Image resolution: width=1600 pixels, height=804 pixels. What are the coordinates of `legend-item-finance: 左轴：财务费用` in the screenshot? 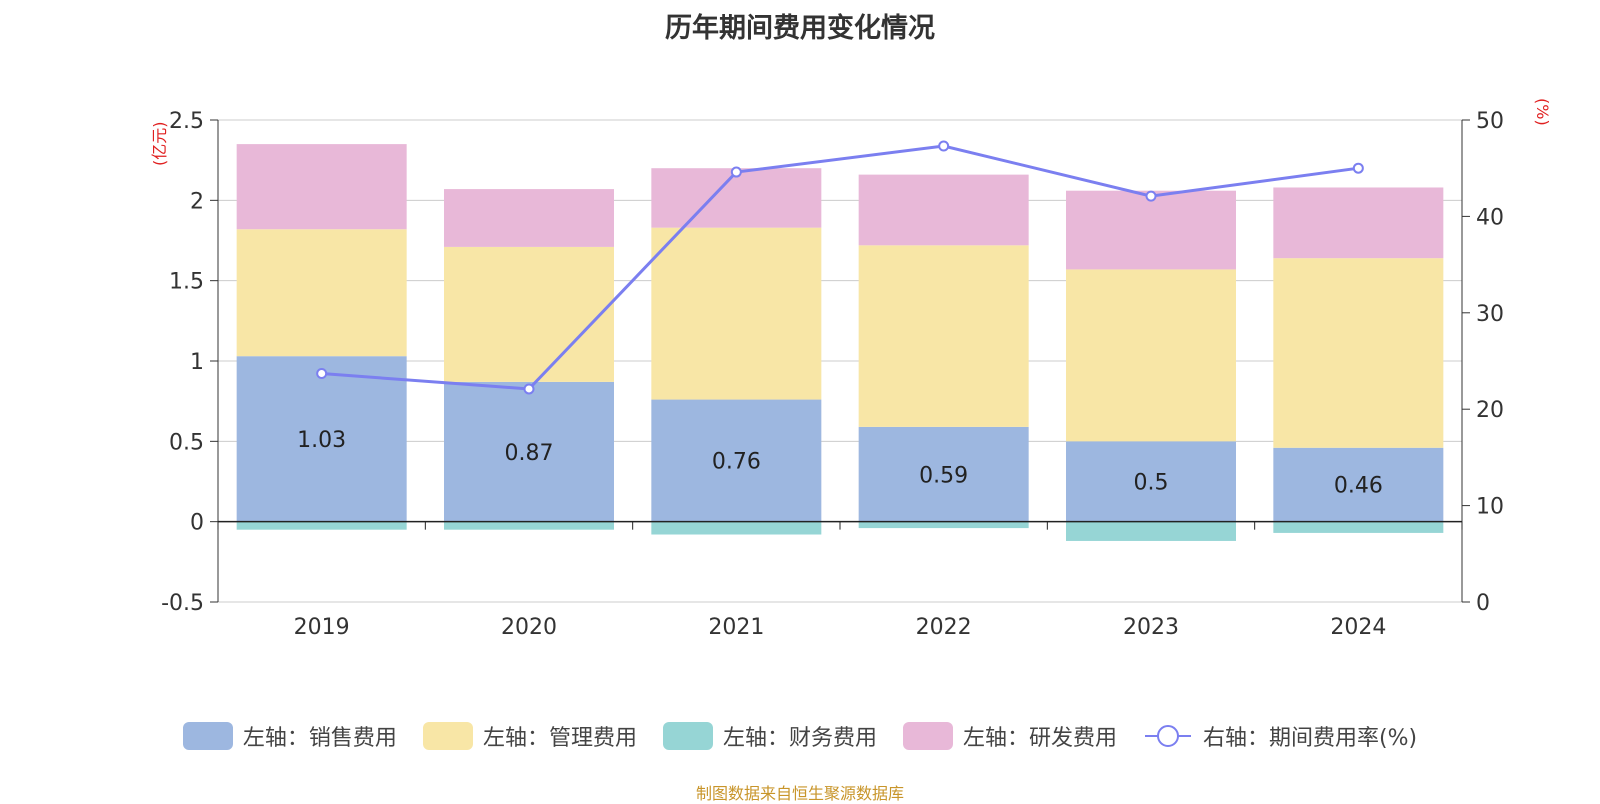 It's located at (769, 736).